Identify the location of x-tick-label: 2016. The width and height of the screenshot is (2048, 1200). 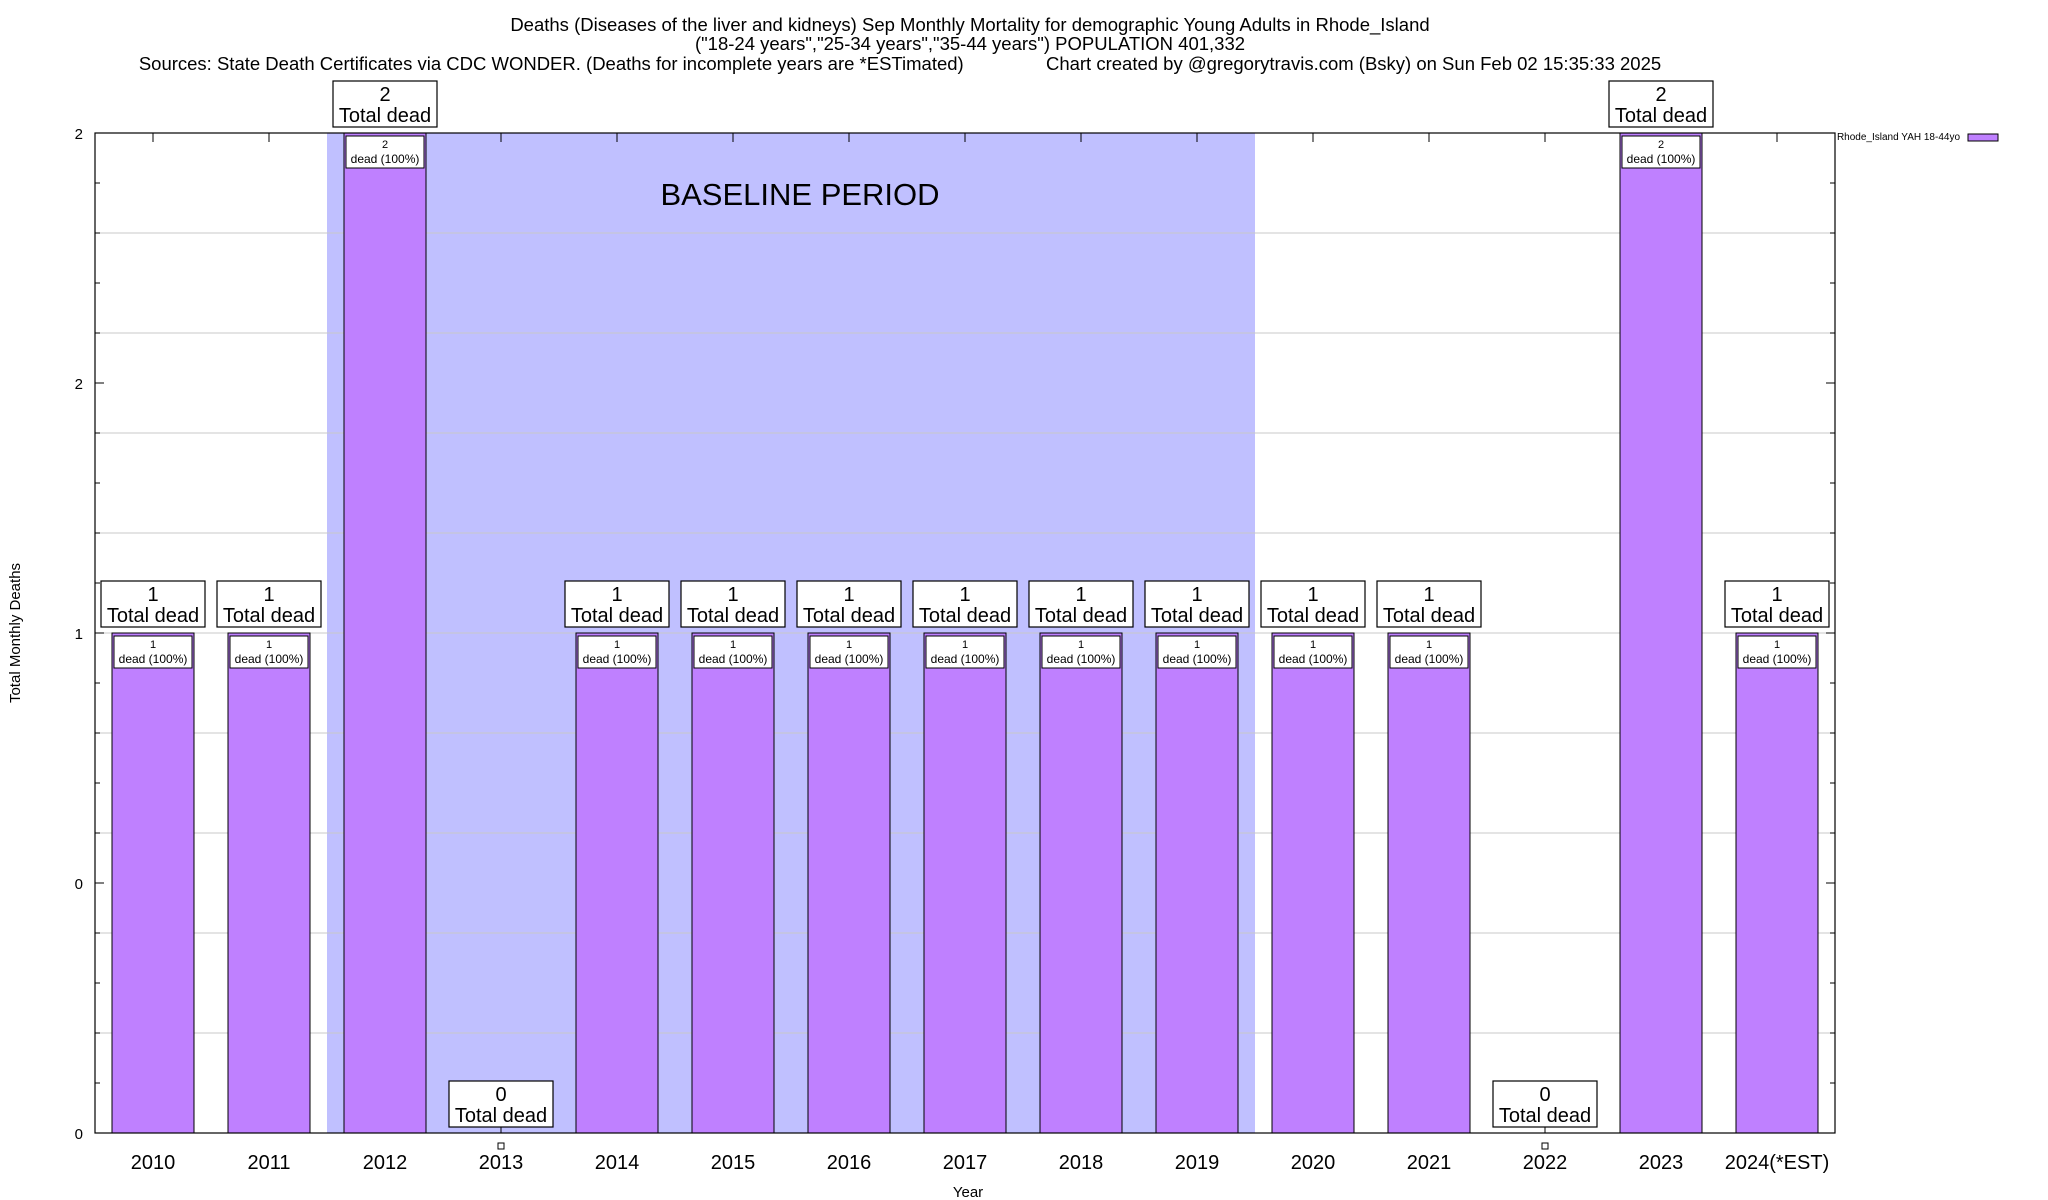
(849, 1163).